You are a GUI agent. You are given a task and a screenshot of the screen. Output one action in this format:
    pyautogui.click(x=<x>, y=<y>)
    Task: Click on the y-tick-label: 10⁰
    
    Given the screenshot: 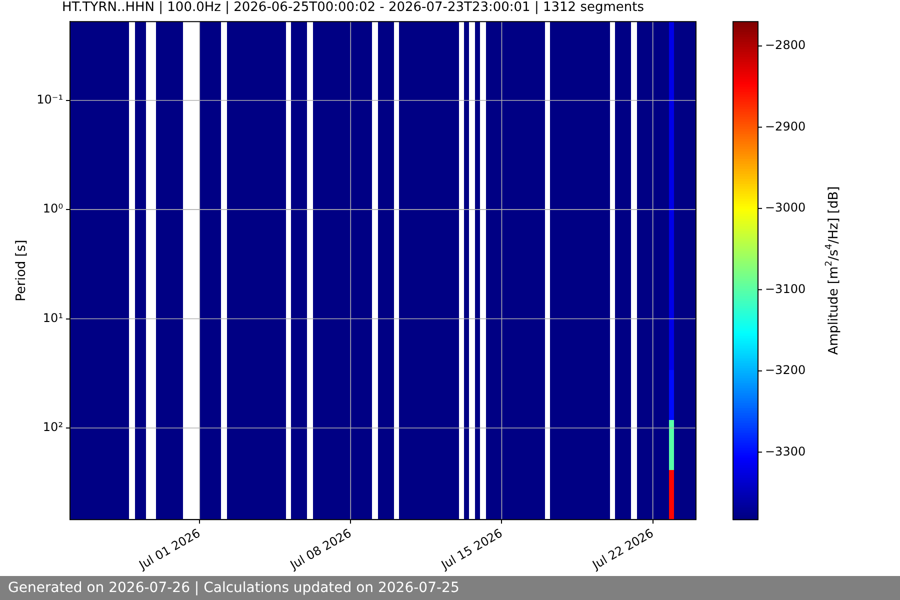 What is the action you would take?
    pyautogui.click(x=53, y=209)
    